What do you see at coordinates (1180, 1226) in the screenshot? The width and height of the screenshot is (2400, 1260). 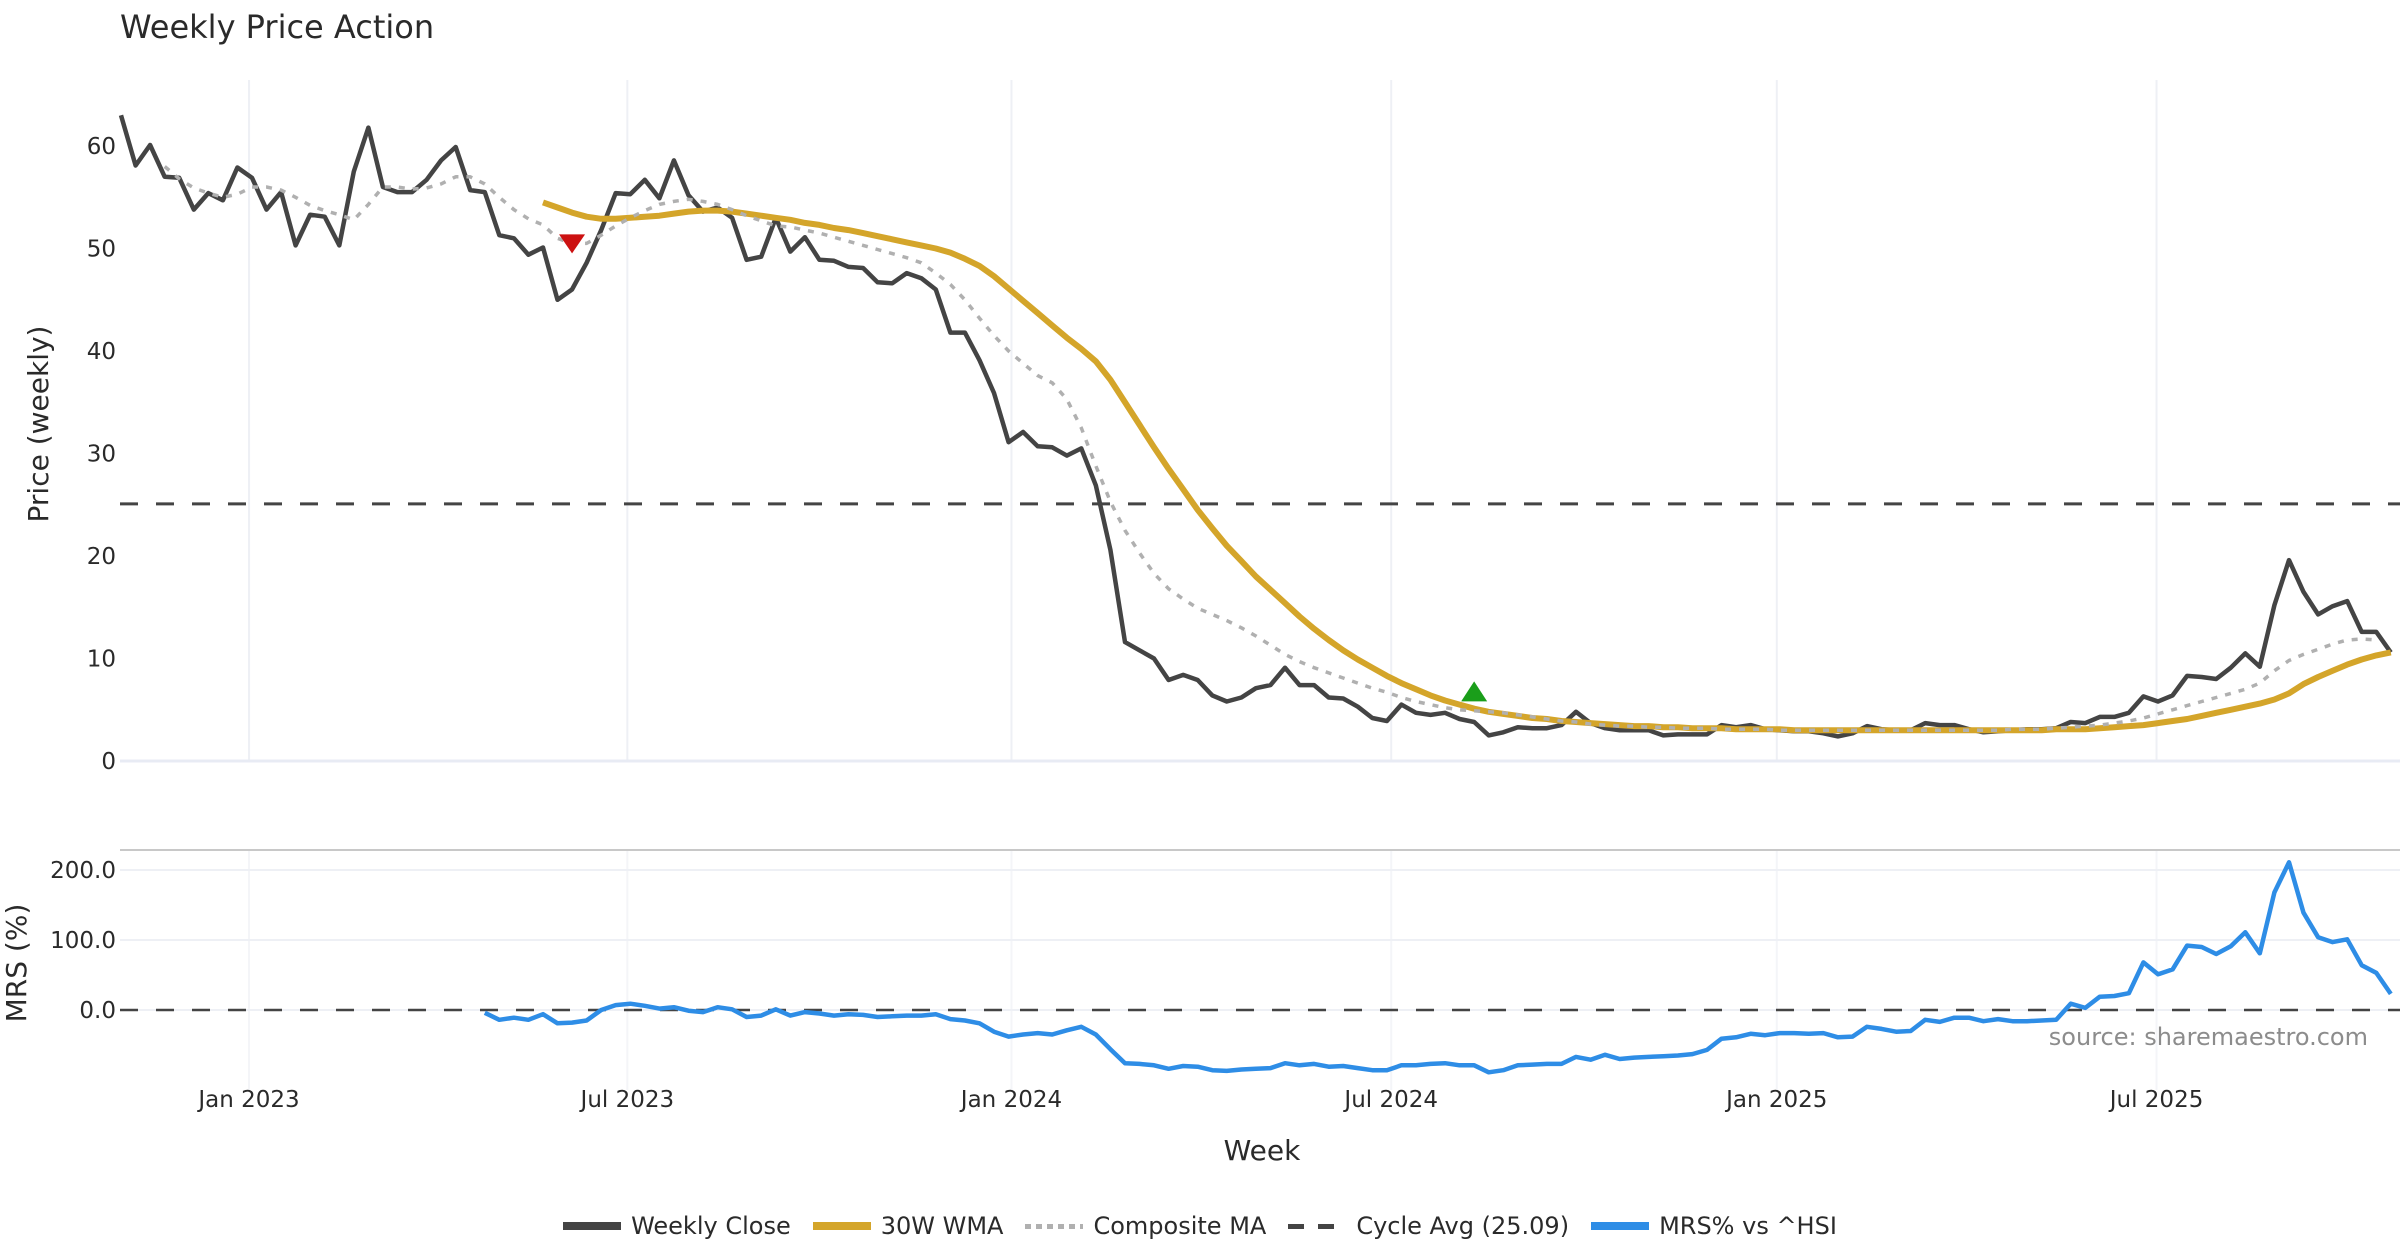 I see `legend-label: Composite MA` at bounding box center [1180, 1226].